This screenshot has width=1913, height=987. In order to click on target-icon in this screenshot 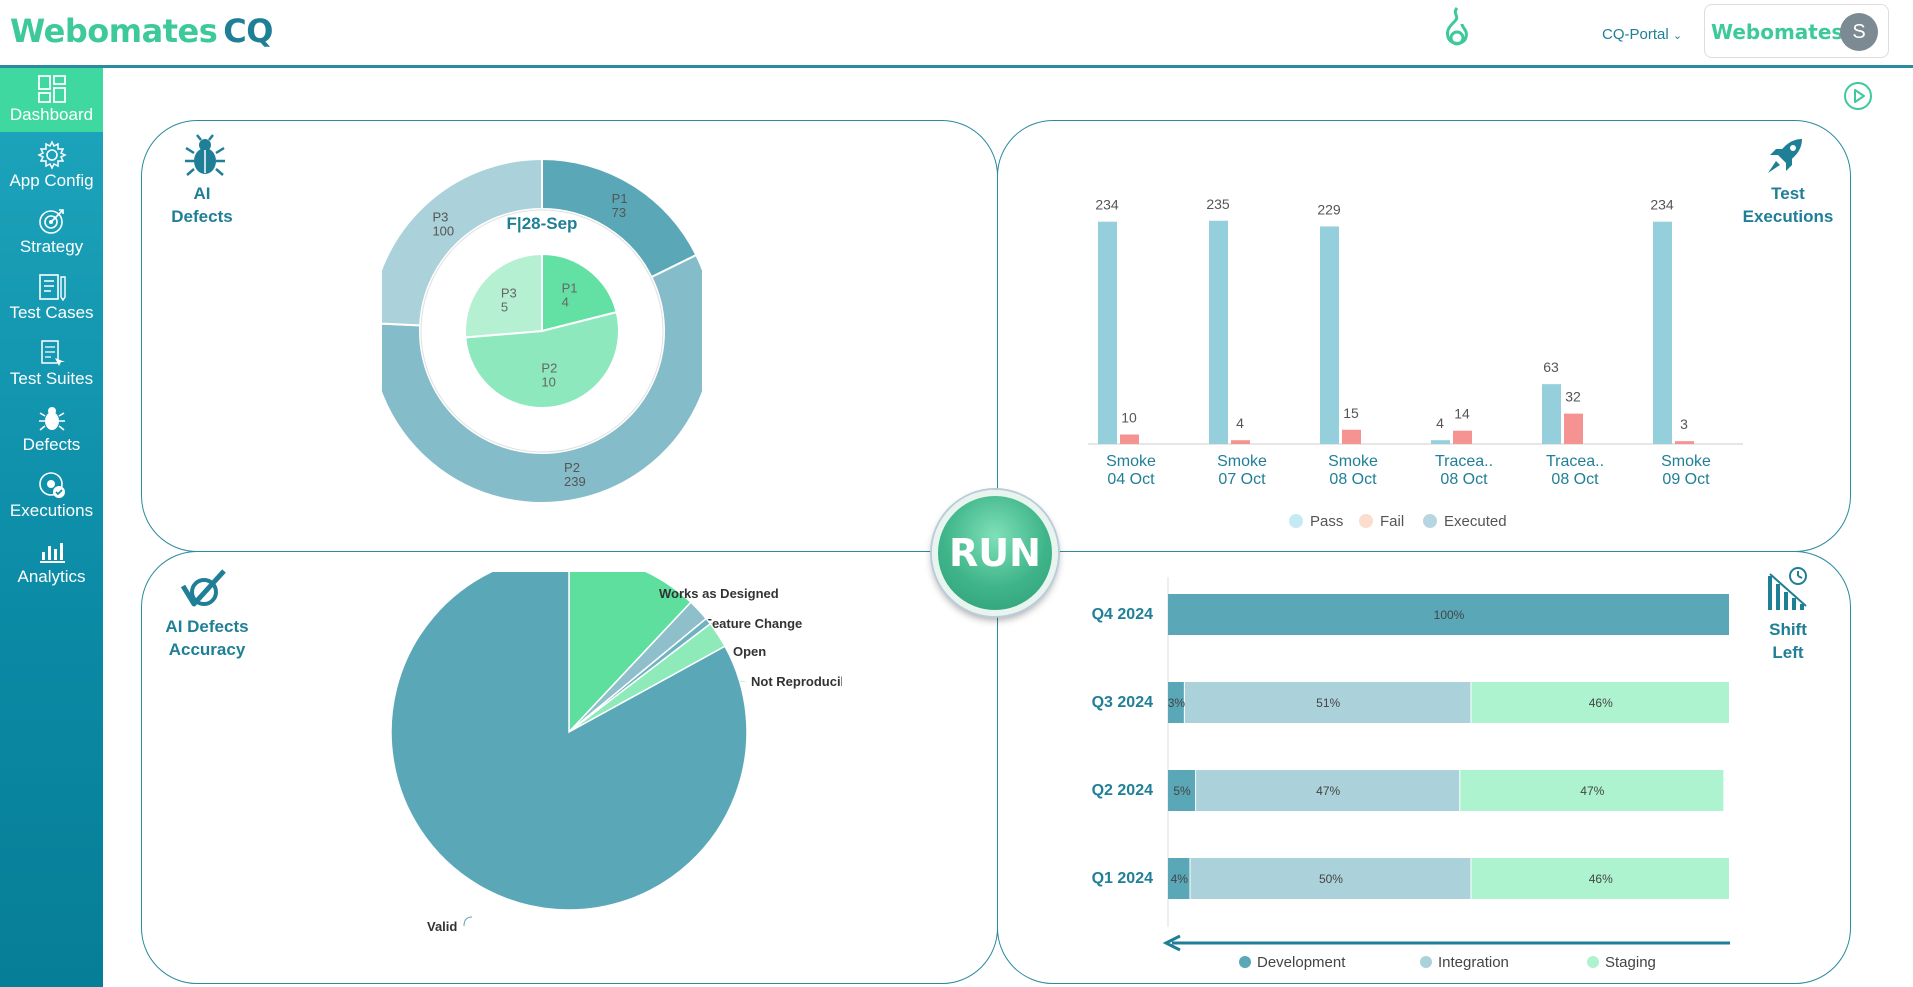, I will do `click(51, 221)`.